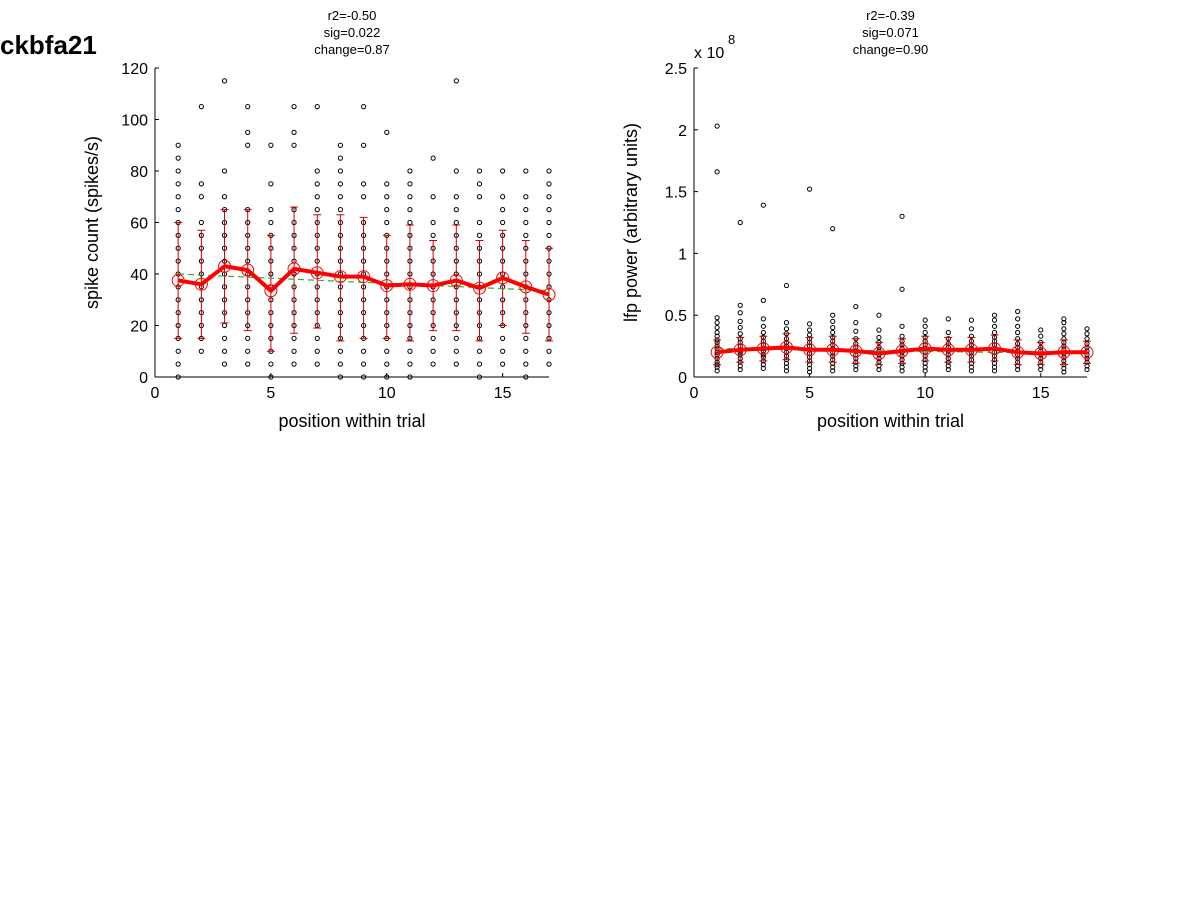  Describe the element at coordinates (891, 49) in the screenshot. I see `stat-line: change=0.90` at that location.